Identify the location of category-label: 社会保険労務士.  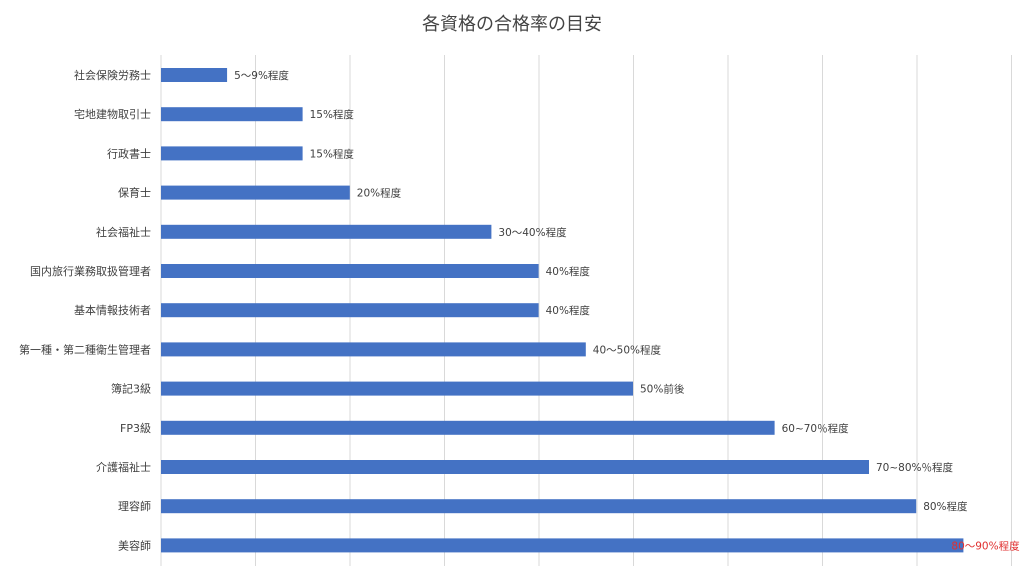
(112, 75).